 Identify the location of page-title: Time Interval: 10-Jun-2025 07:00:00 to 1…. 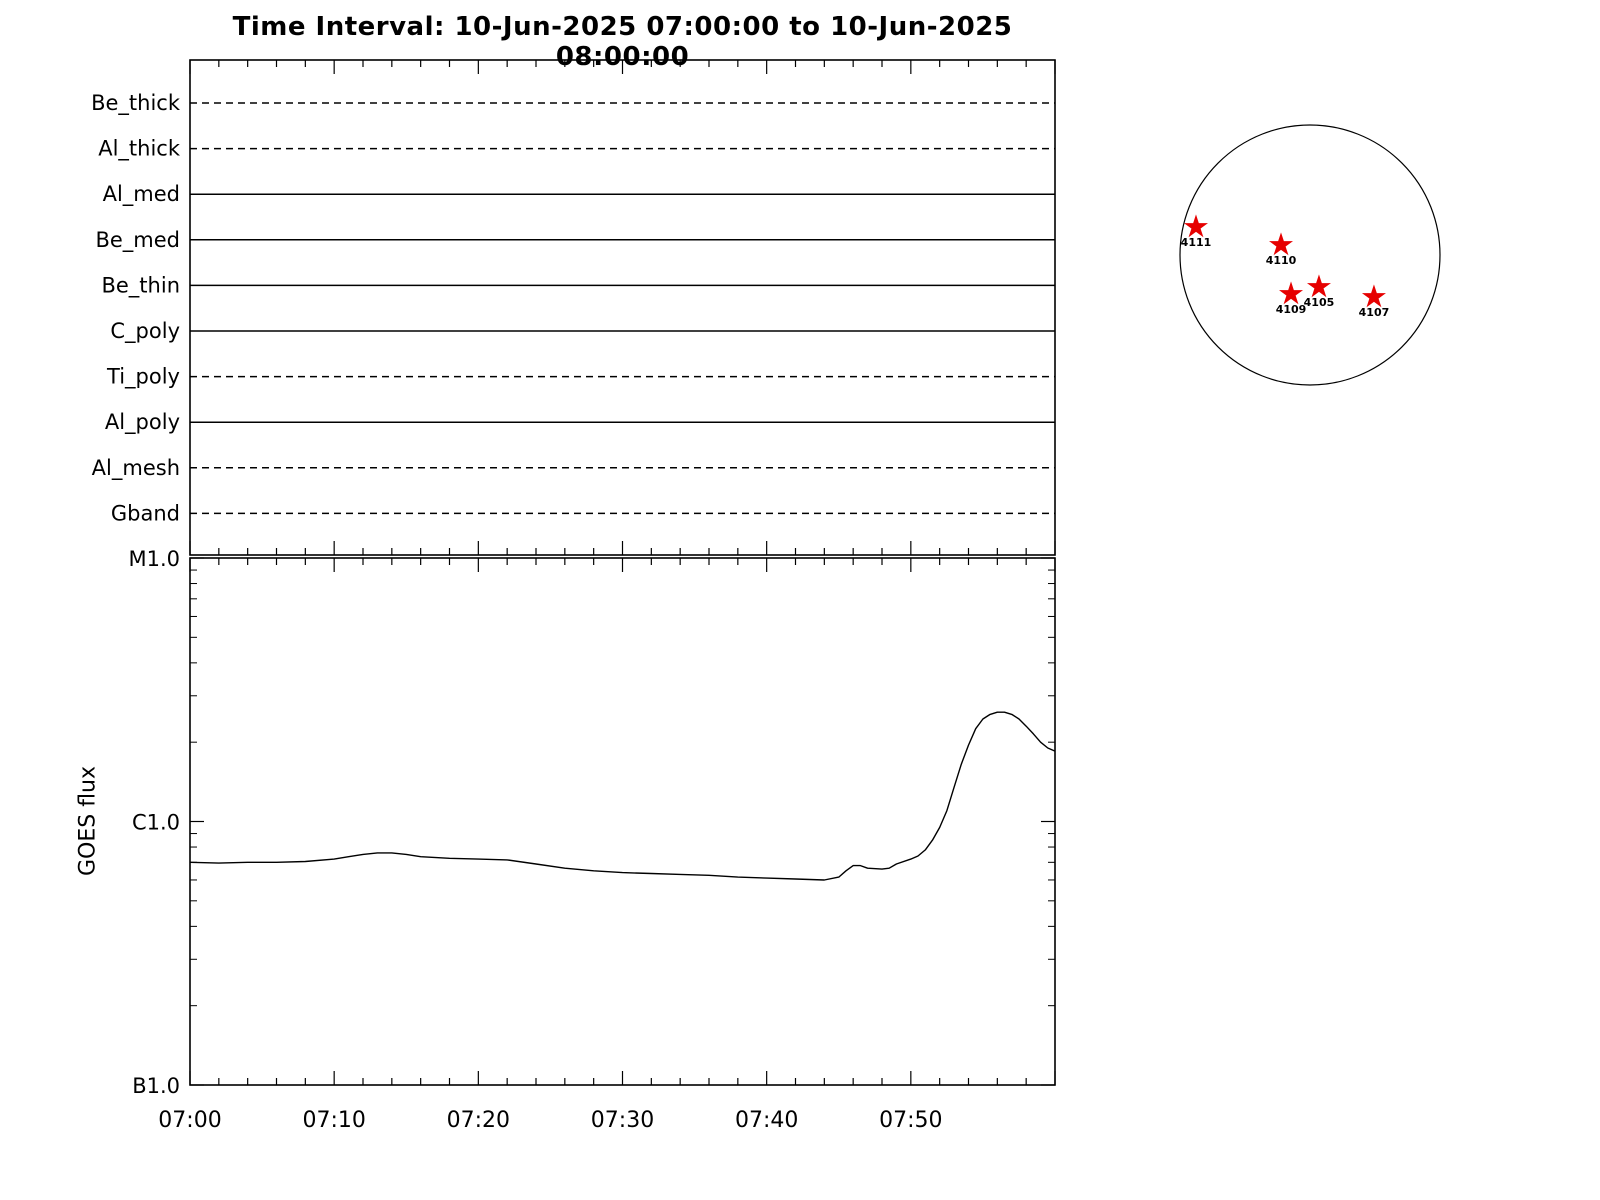
(622, 42).